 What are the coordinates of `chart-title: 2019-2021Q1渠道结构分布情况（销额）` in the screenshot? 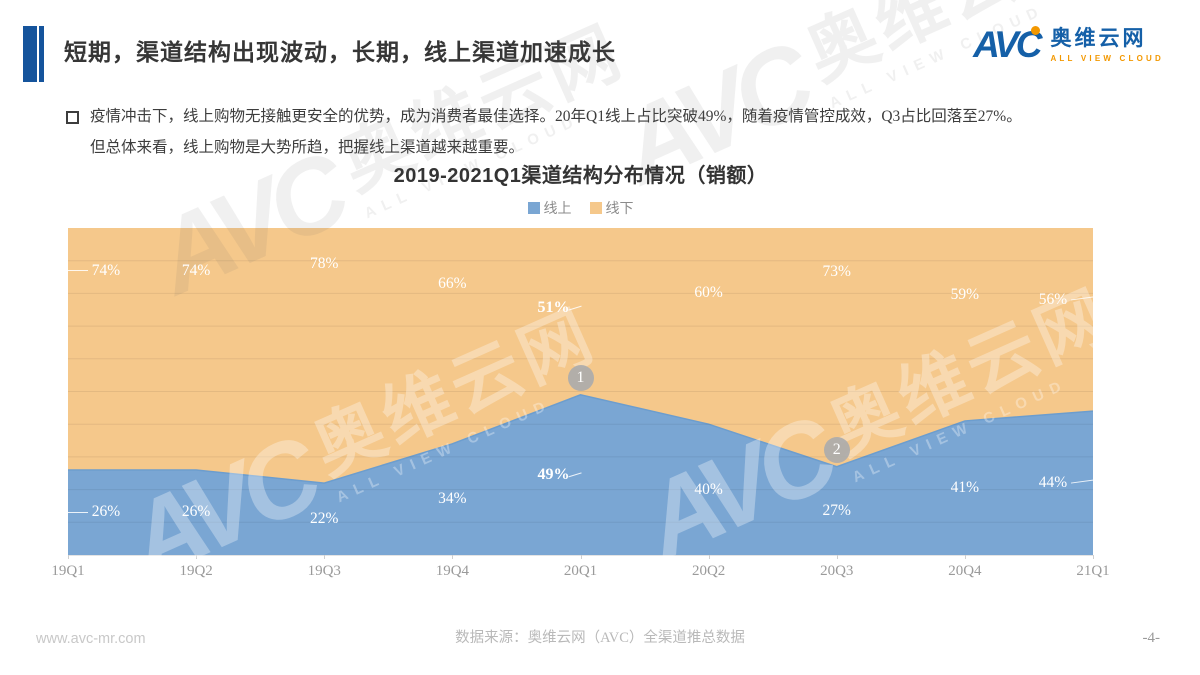 It's located at (580, 176).